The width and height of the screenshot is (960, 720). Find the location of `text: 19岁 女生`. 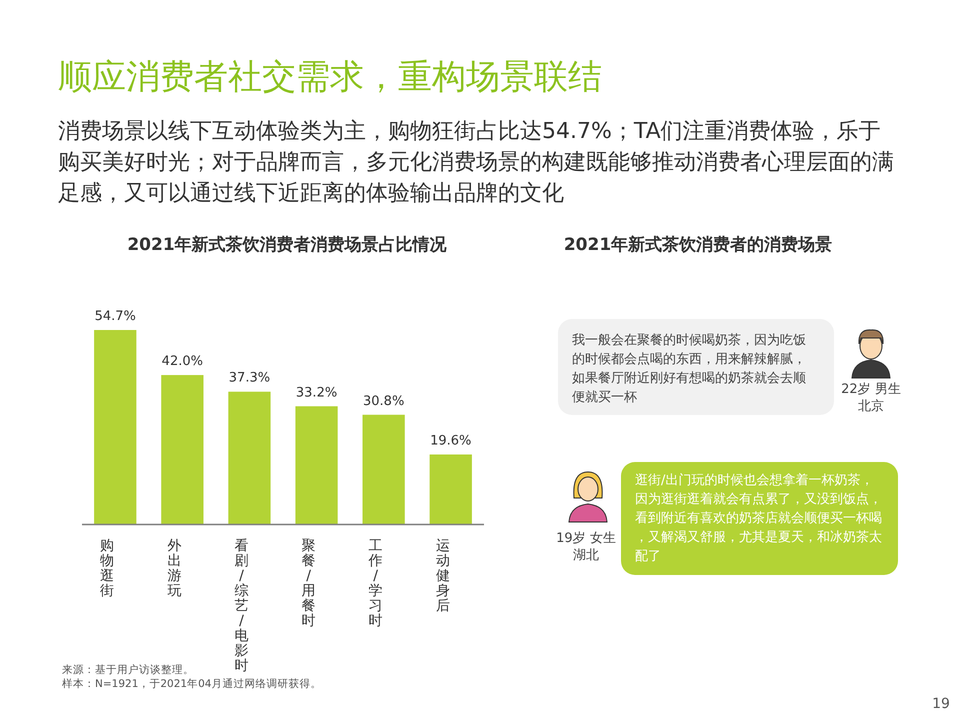

text: 19岁 女生 is located at coordinates (586, 538).